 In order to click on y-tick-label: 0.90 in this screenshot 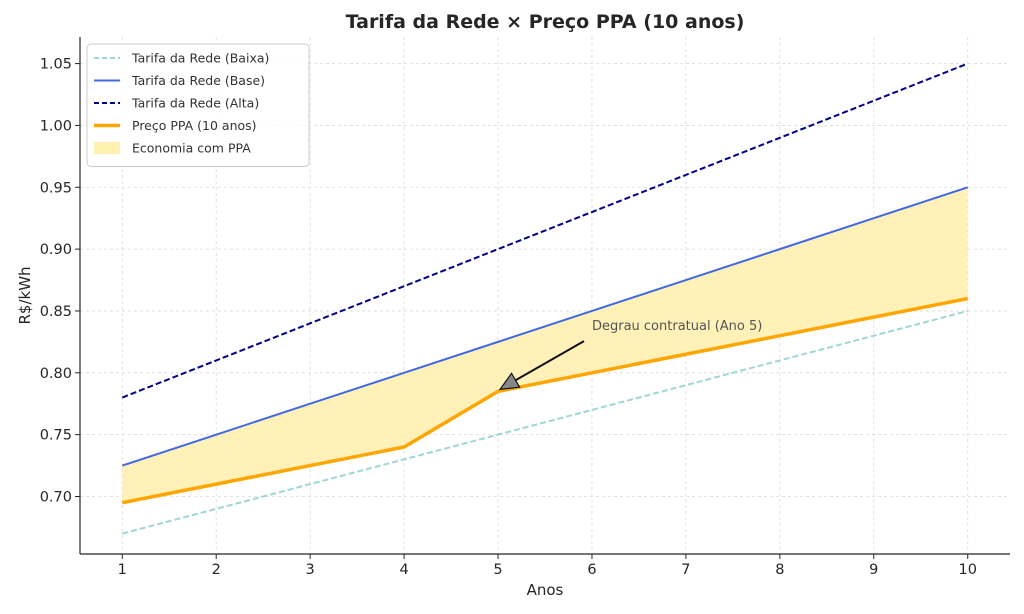, I will do `click(56, 250)`.